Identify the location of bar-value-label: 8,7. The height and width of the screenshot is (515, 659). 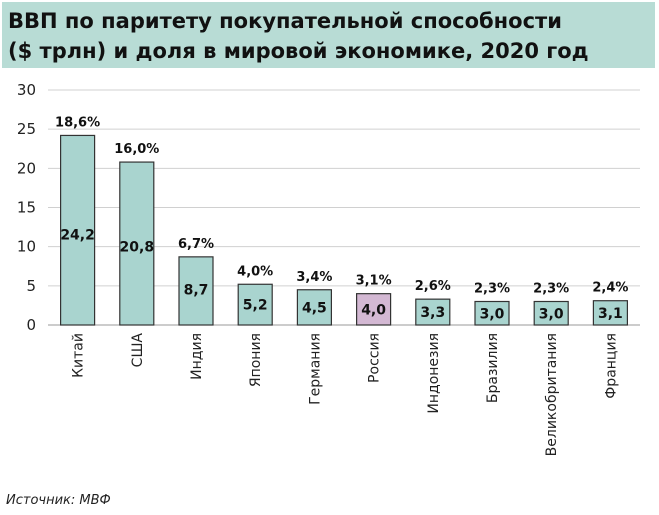
(196, 290).